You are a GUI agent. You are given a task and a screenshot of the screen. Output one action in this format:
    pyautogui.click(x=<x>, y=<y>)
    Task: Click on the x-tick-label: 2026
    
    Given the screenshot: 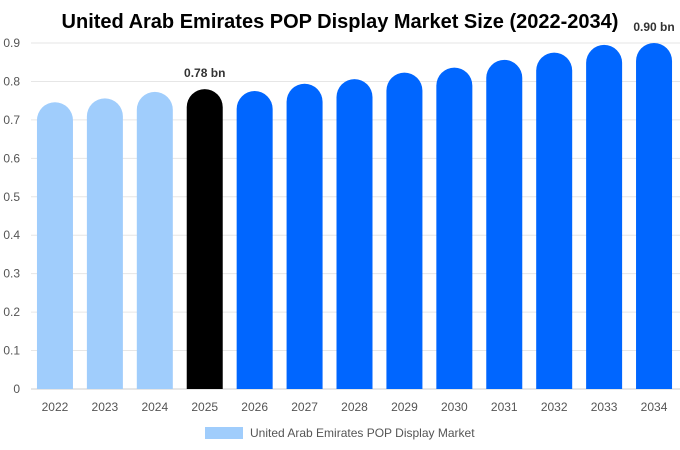 What is the action you would take?
    pyautogui.click(x=254, y=407)
    